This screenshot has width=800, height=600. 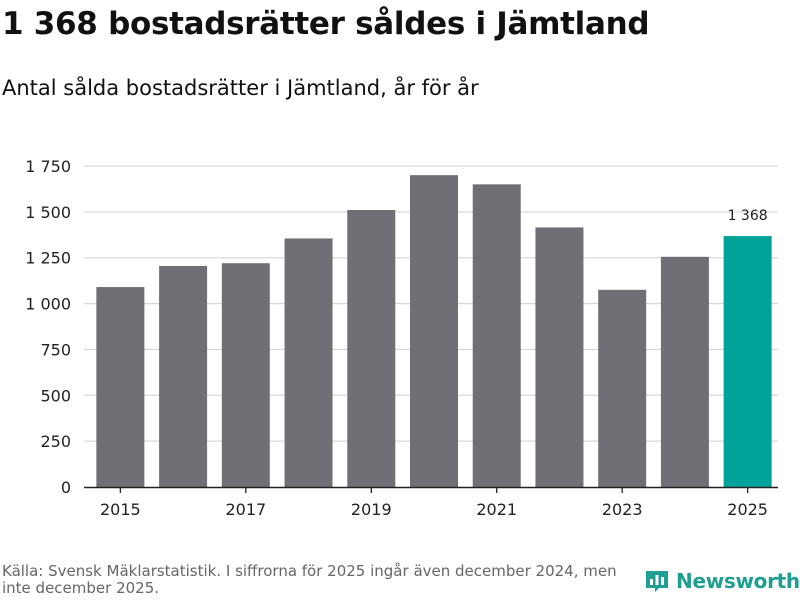 I want to click on bar-2024, so click(x=684, y=371).